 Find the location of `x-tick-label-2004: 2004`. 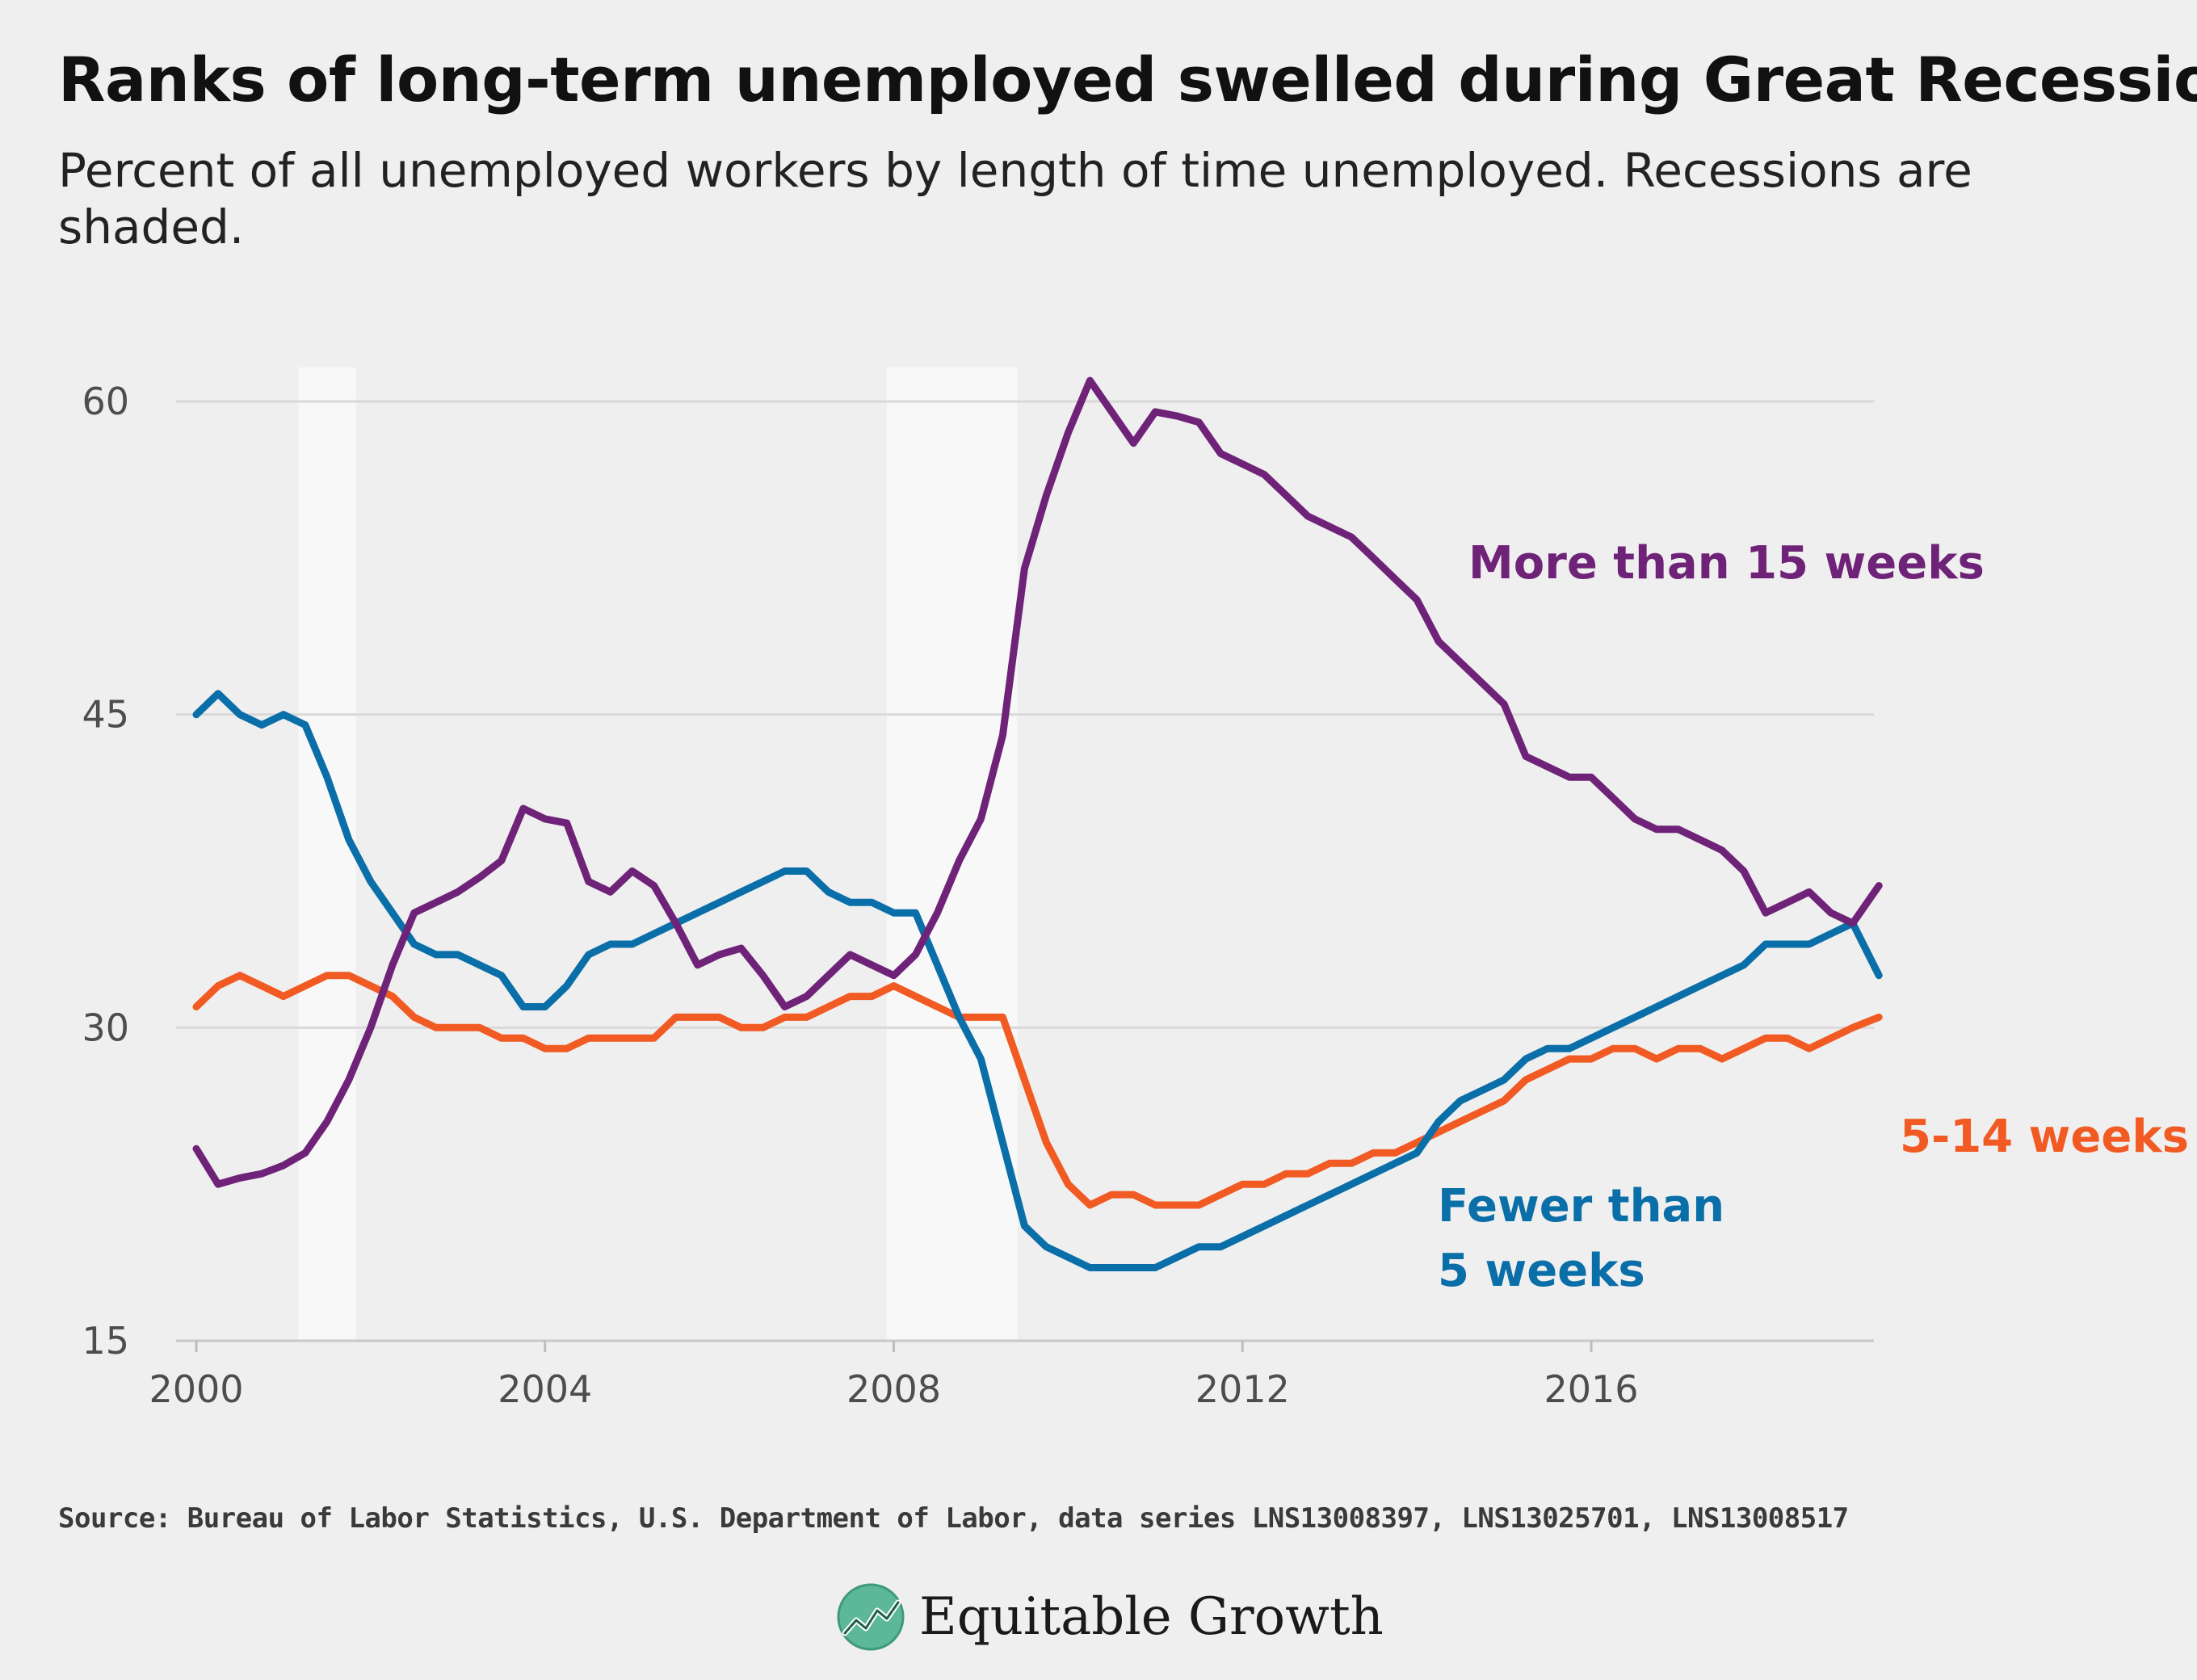

x-tick-label-2004: 2004 is located at coordinates (545, 1389).